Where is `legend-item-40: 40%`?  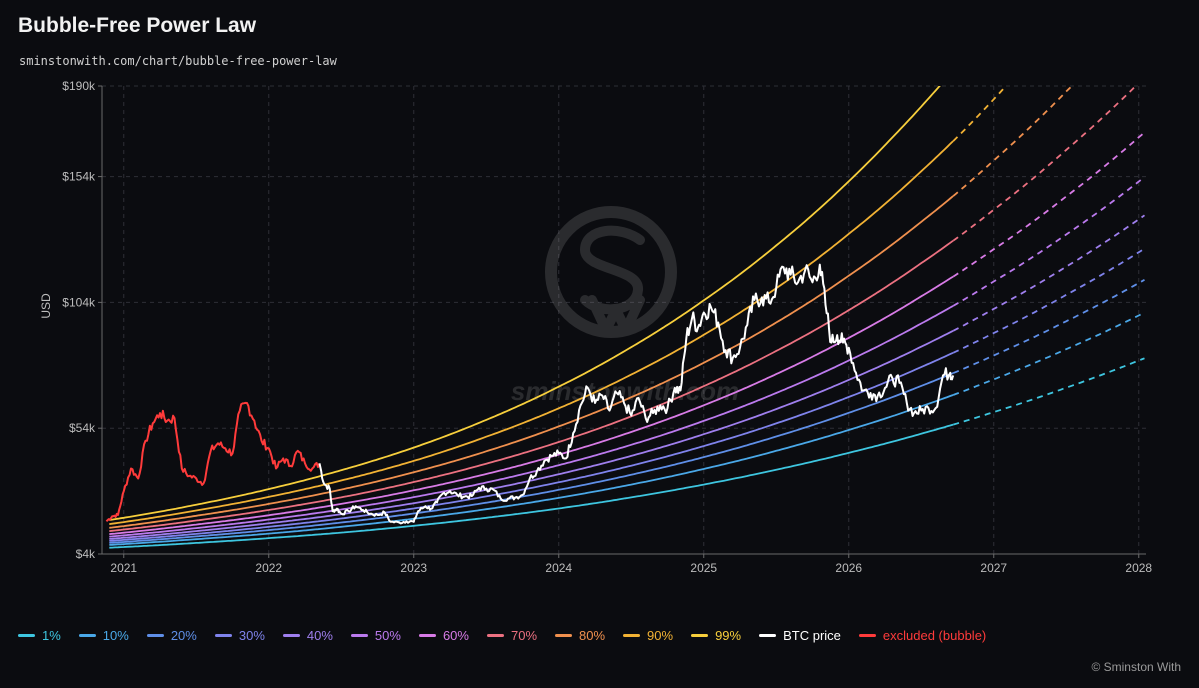 legend-item-40: 40% is located at coordinates (307, 635).